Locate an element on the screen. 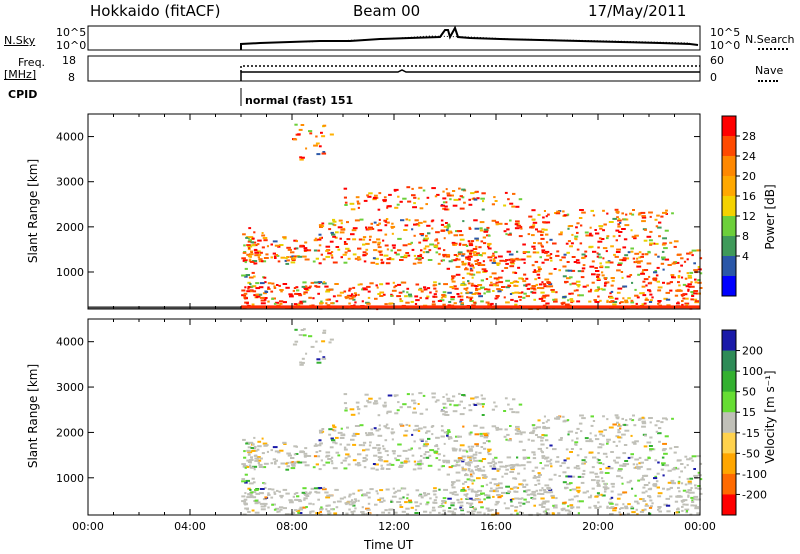  nsearch-legend-line is located at coordinates (773, 49).